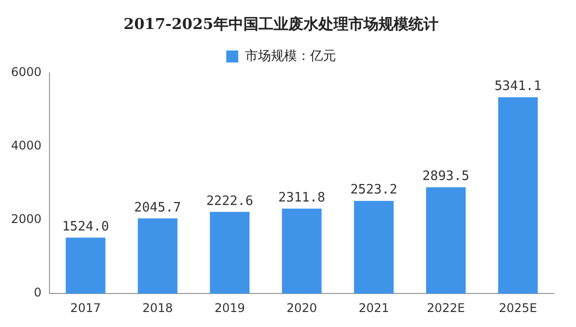 This screenshot has height=327, width=576. What do you see at coordinates (158, 208) in the screenshot?
I see `data-label: 2045.7` at bounding box center [158, 208].